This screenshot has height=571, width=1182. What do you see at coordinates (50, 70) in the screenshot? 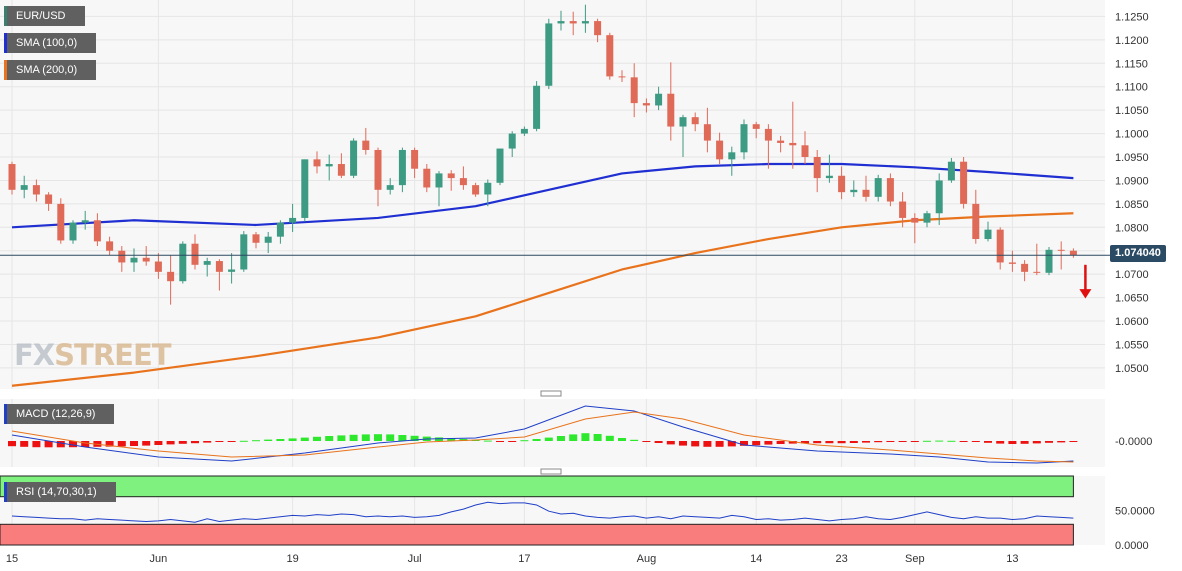
I see `legend-sma-200: SMA (200,0)` at bounding box center [50, 70].